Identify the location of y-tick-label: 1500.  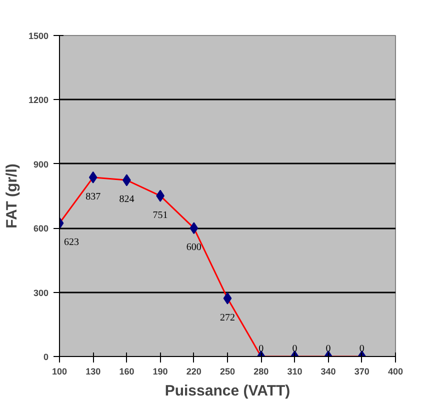
(38, 36).